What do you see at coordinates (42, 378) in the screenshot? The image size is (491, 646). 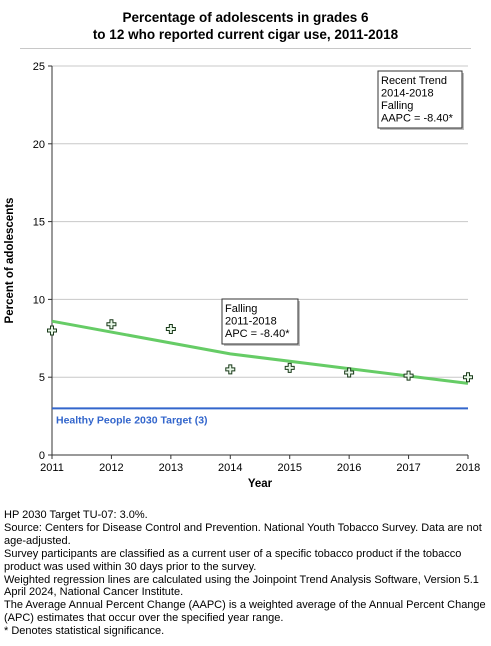 I see `y-tick-label: 5` at bounding box center [42, 378].